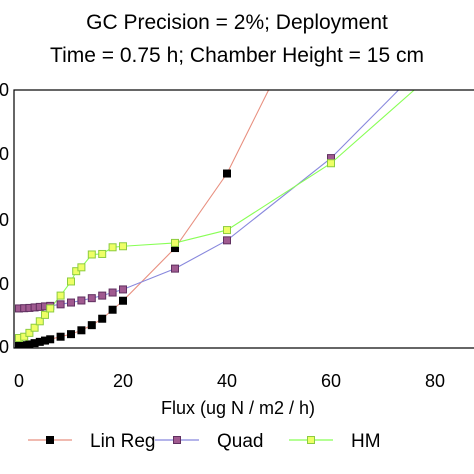  What do you see at coordinates (240, 441) in the screenshot?
I see `legend-label-quad: Quad` at bounding box center [240, 441].